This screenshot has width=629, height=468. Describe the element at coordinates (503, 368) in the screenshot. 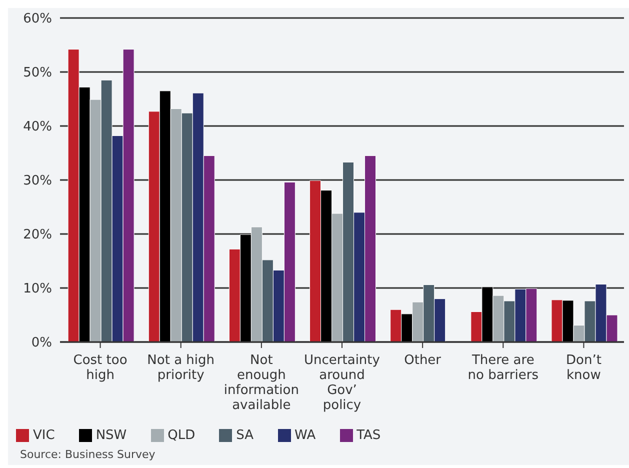

I see `x-tick-label: There are no barriers` at that location.